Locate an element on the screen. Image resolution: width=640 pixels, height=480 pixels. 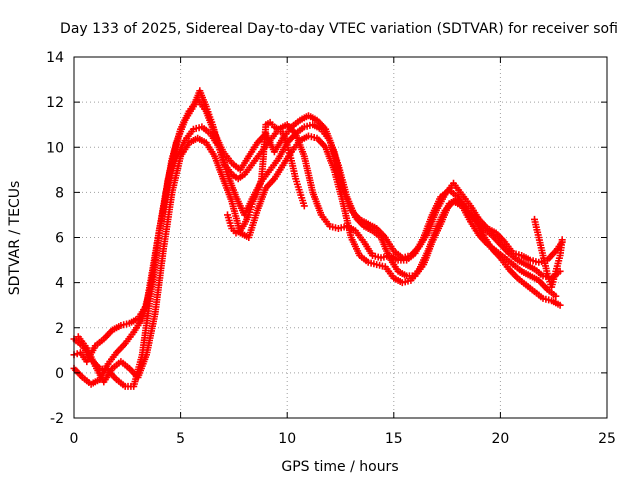
y-tick-label: 8 is located at coordinates (59, 193).